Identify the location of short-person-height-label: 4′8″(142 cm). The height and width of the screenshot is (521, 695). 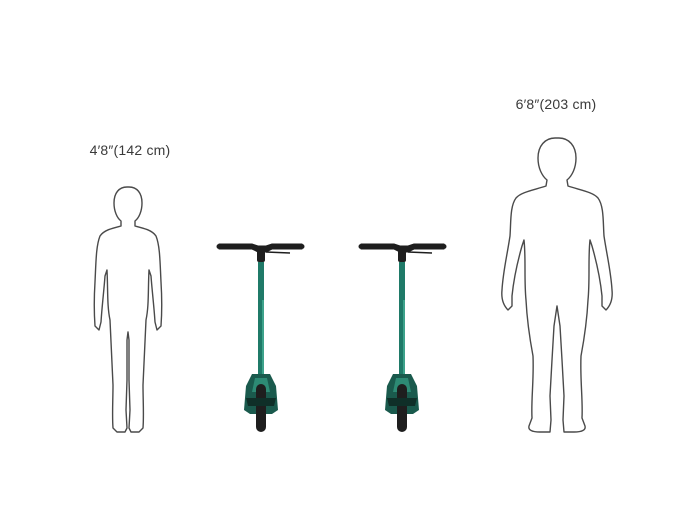
(130, 150).